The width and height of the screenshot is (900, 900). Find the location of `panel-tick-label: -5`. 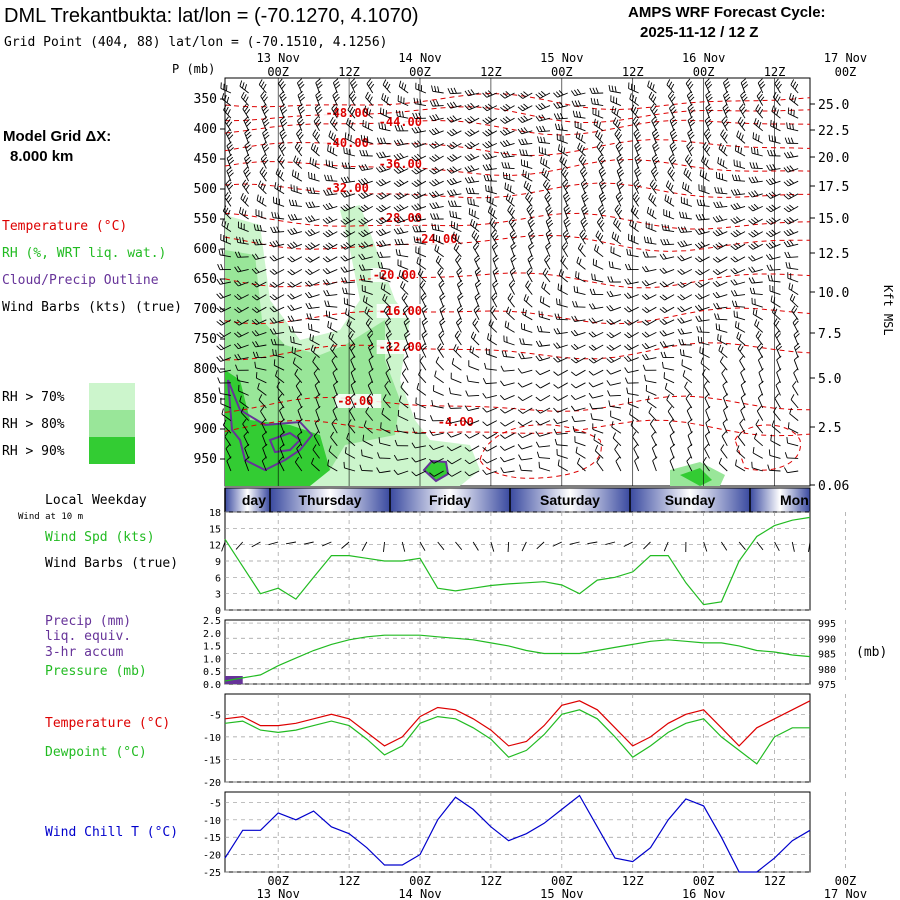

panel-tick-label: -5 is located at coordinates (215, 803).